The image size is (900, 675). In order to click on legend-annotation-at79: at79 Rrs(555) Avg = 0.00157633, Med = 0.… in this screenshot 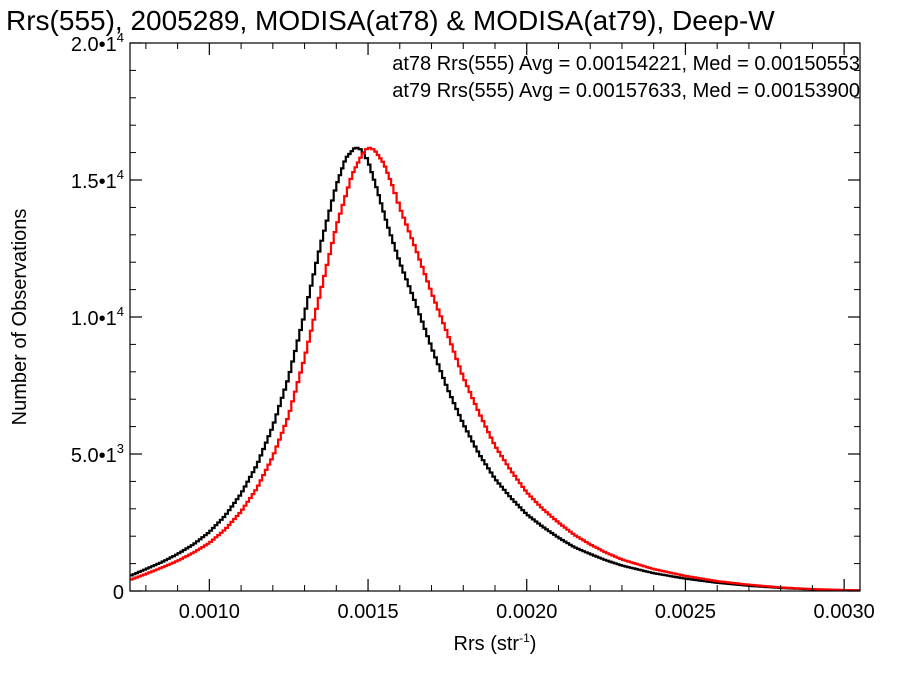, I will do `click(626, 91)`.